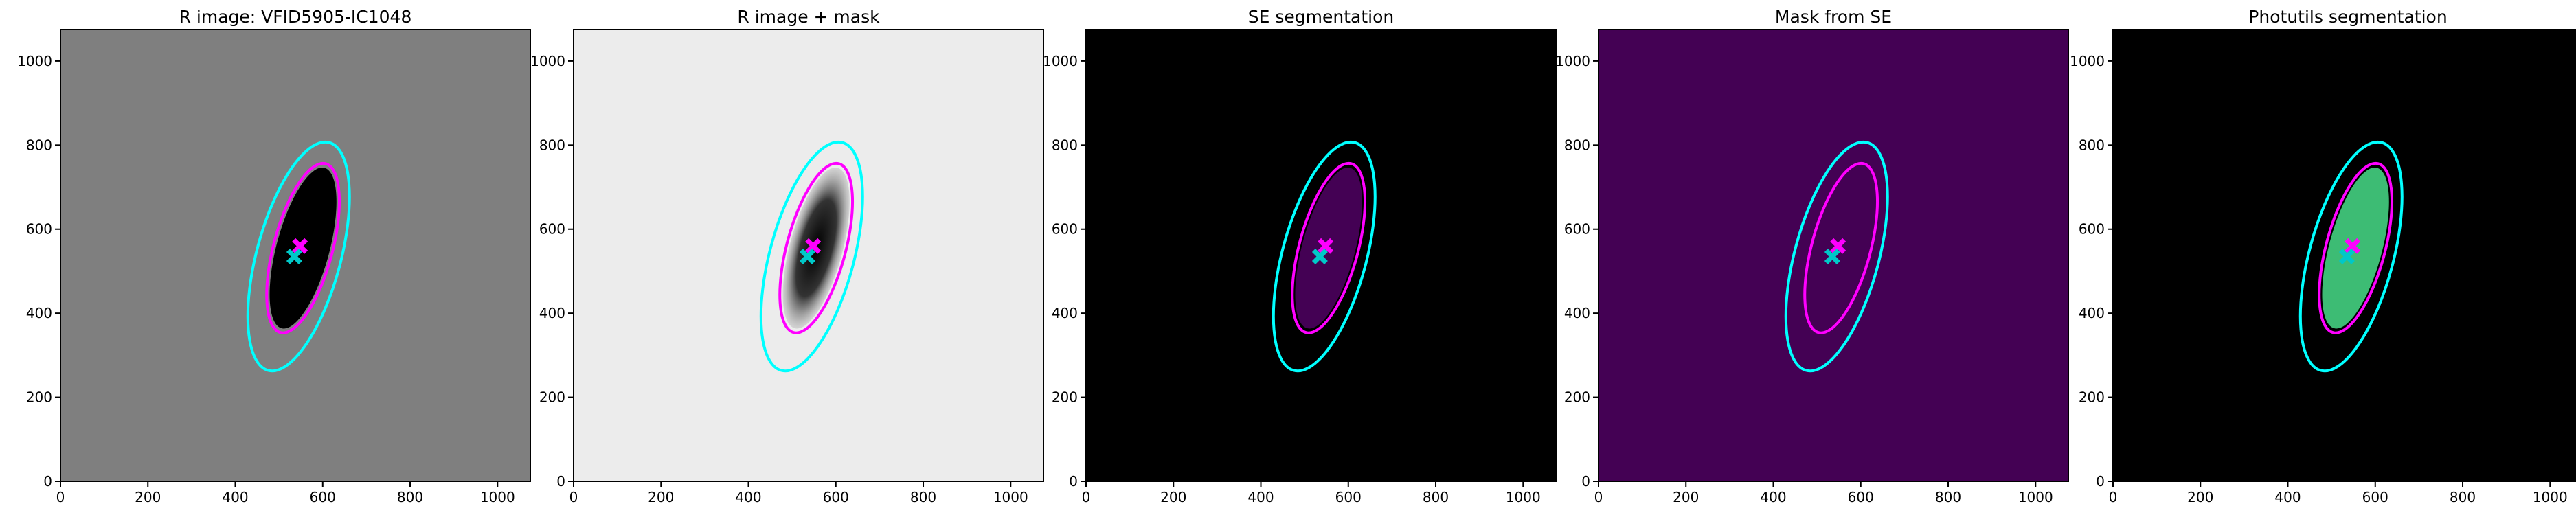  I want to click on panel-title: Mask from SE, so click(1833, 17).